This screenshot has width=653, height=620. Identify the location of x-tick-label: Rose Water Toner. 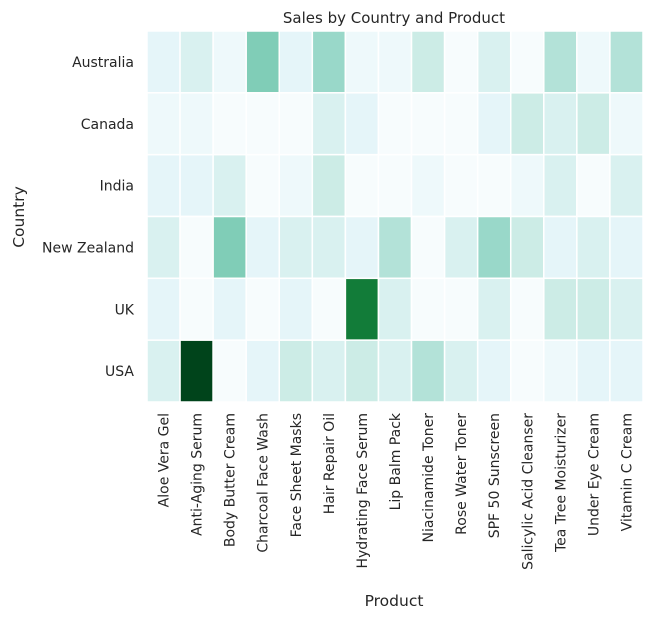
(462, 474).